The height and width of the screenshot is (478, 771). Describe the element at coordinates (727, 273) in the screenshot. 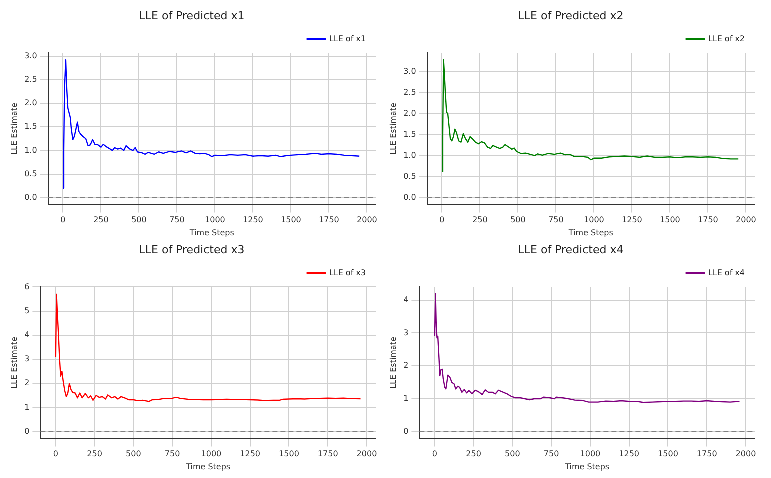

I see `legend-label: LLE of x4` at that location.